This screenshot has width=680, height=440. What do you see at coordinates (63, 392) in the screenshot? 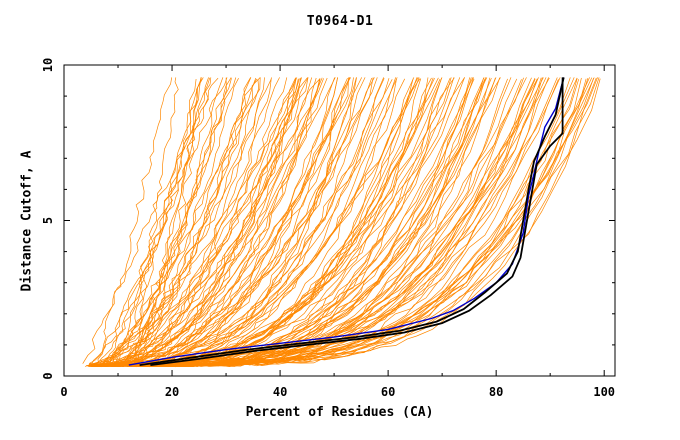
I see `x-tick-label: 0` at bounding box center [63, 392].